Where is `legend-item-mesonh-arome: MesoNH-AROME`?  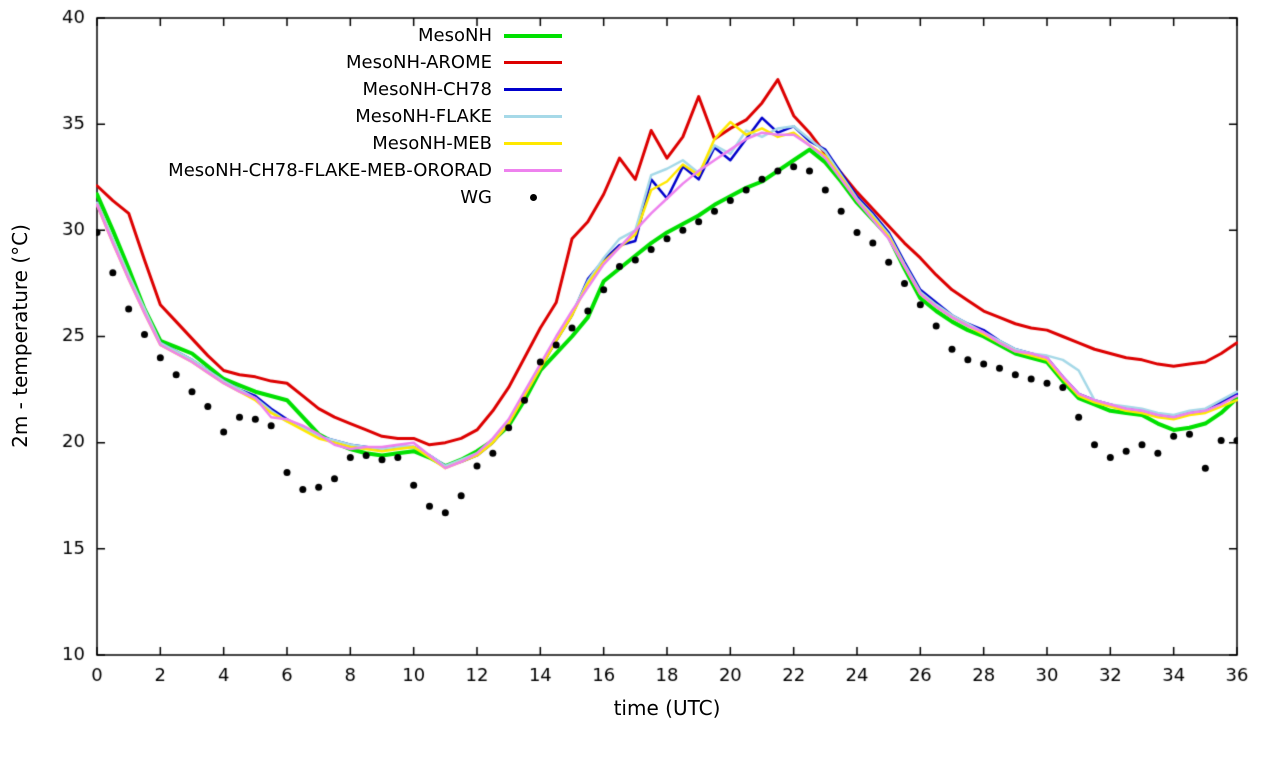 legend-item-mesonh-arome: MesoNH-AROME is located at coordinates (281, 62).